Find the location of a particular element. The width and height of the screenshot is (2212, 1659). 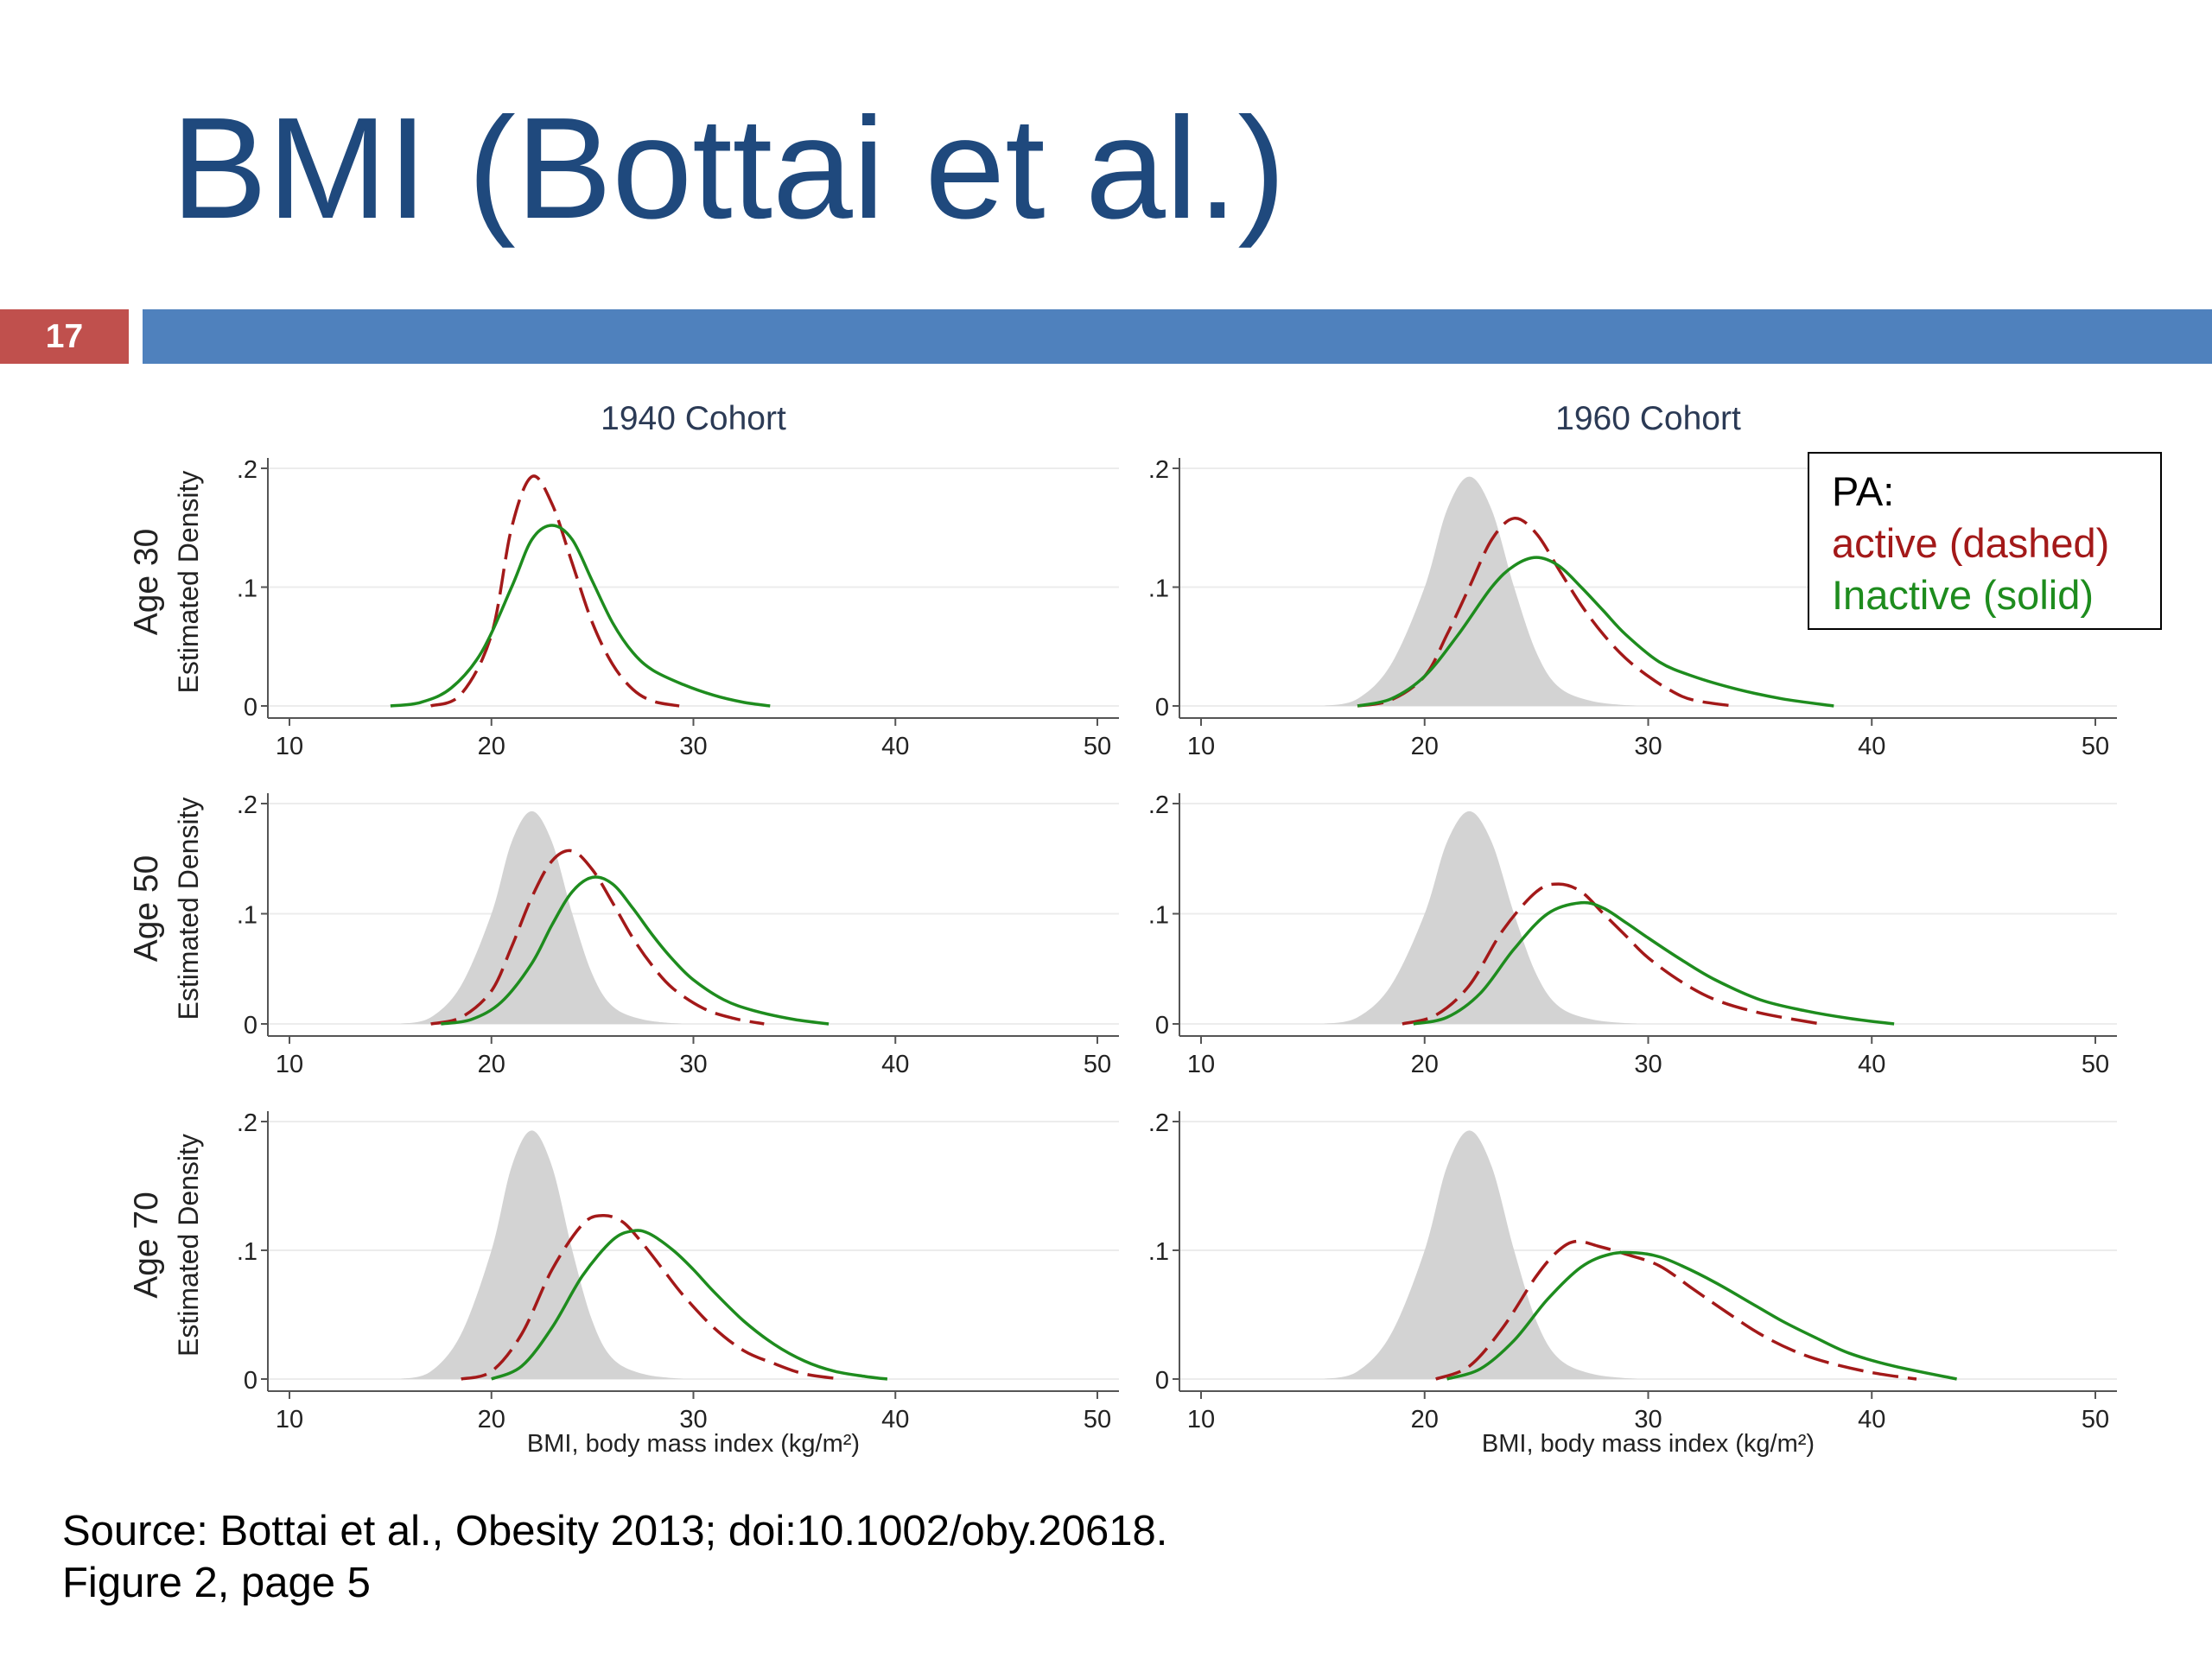

row-label: Age 70 is located at coordinates (146, 1245).